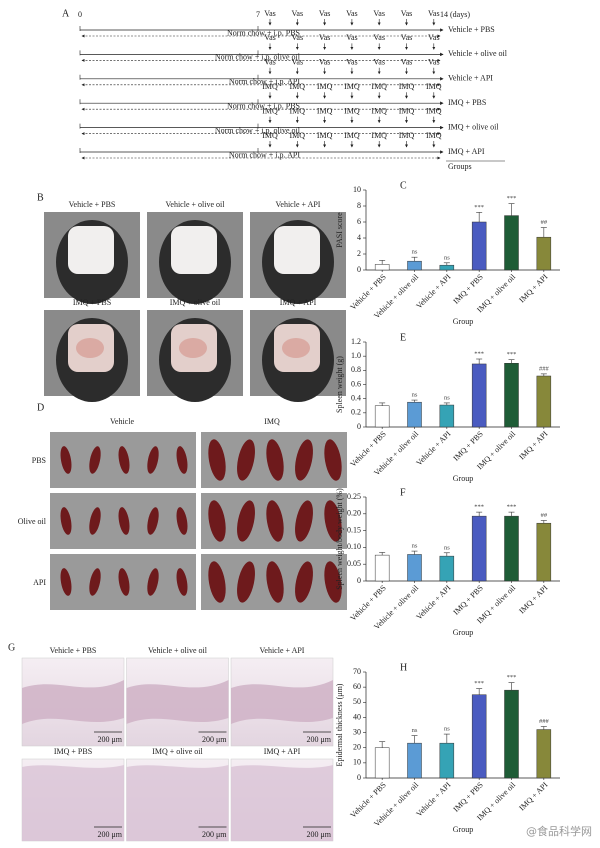  What do you see at coordinates (478, 53) in the screenshot?
I see `group-label: Vehicle + olive oil` at bounding box center [478, 53].